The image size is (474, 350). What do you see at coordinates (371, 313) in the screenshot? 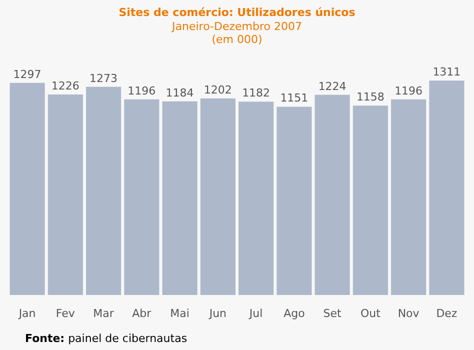
I see `x-tick-label: Out` at bounding box center [371, 313].